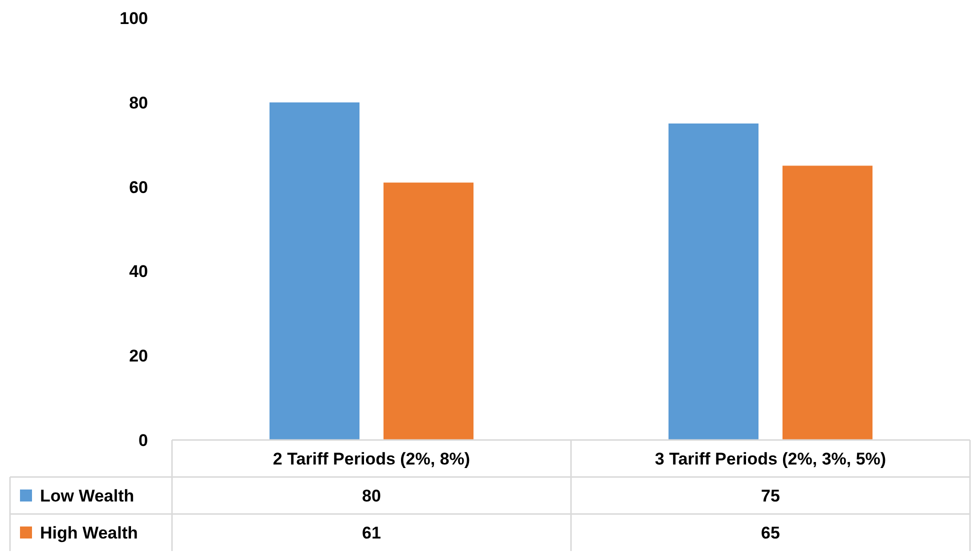  I want to click on data-label: 61, so click(371, 532).